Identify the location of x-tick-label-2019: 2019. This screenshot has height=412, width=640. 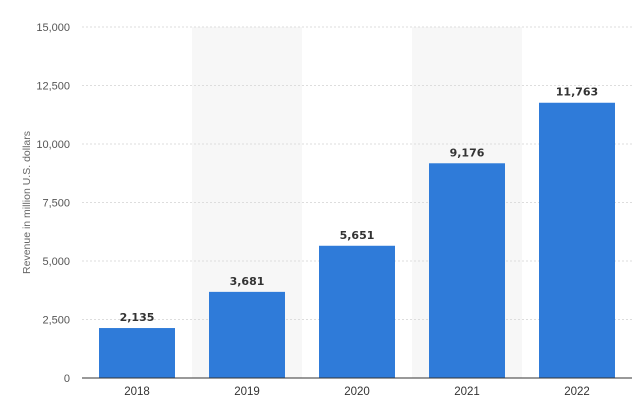
(247, 392).